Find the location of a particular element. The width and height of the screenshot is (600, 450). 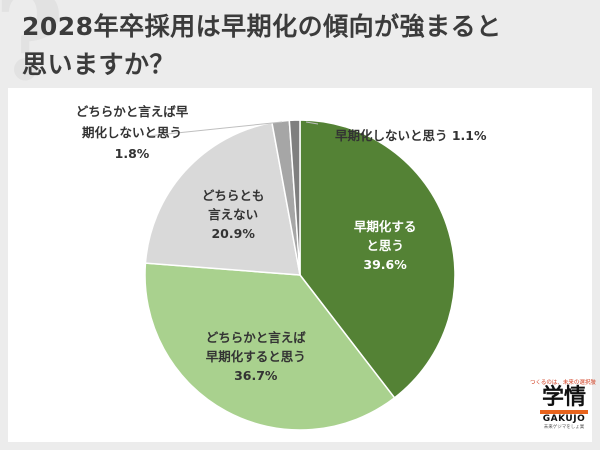

slice-value-label: 39.6% is located at coordinates (385, 264).